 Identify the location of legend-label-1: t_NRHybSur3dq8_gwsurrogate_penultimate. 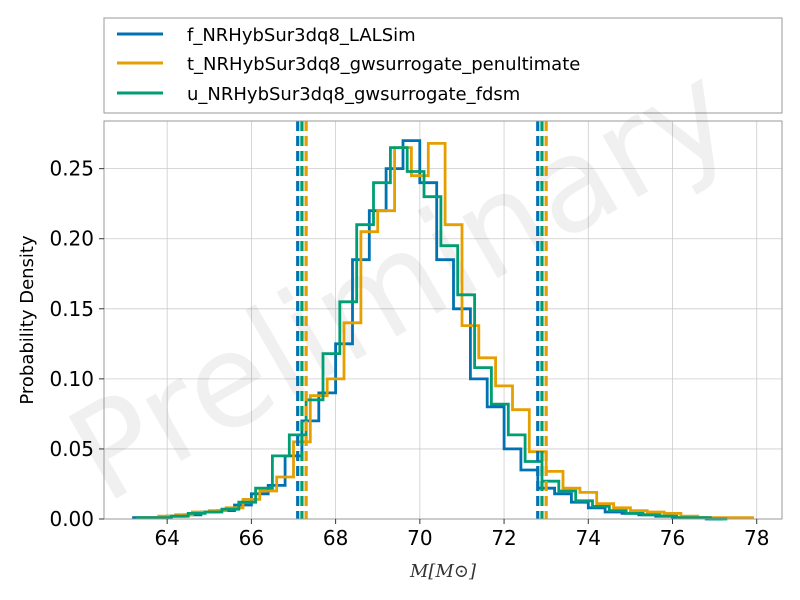
(383, 64).